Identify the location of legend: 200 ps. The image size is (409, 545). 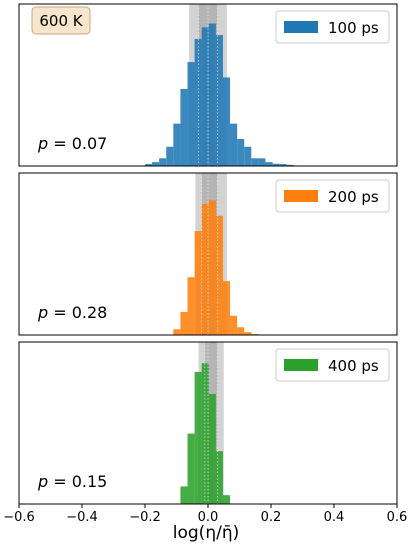
(332, 196).